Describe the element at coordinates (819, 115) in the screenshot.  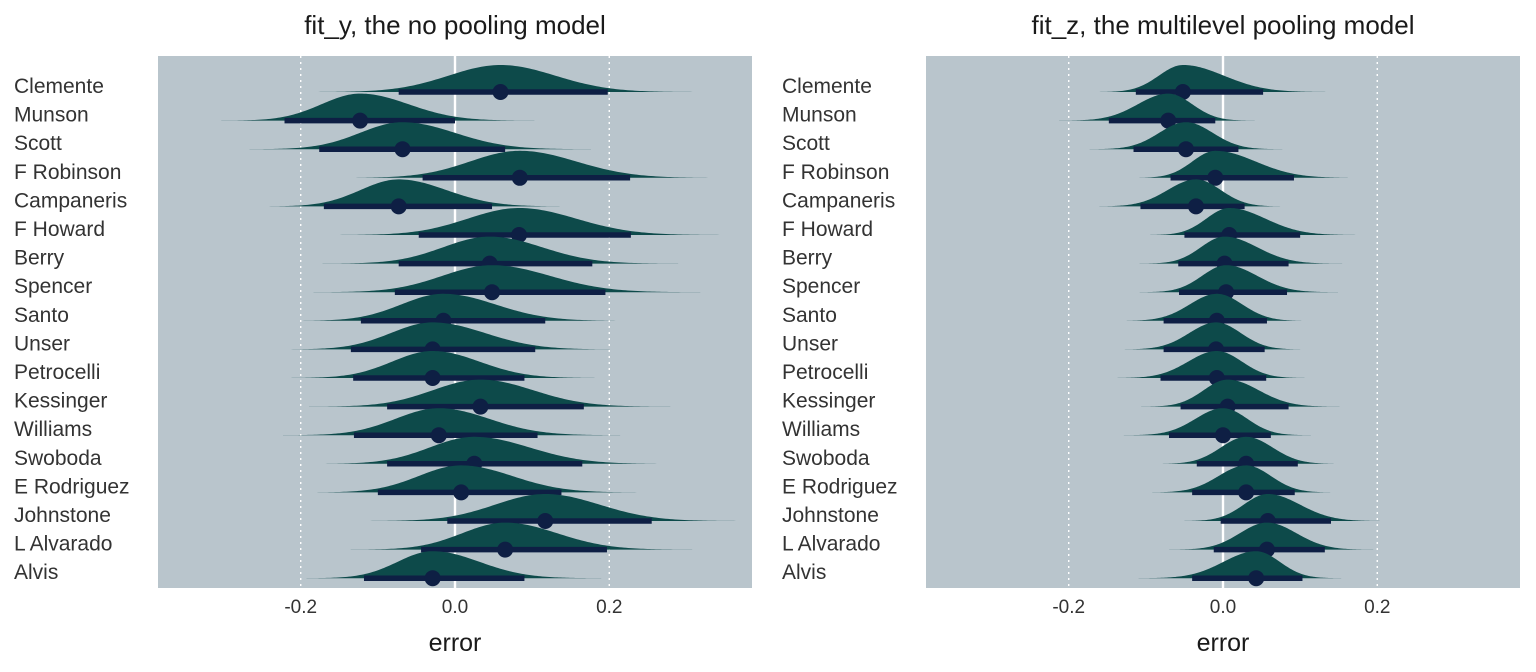
I see `y-label-munson: Munson` at that location.